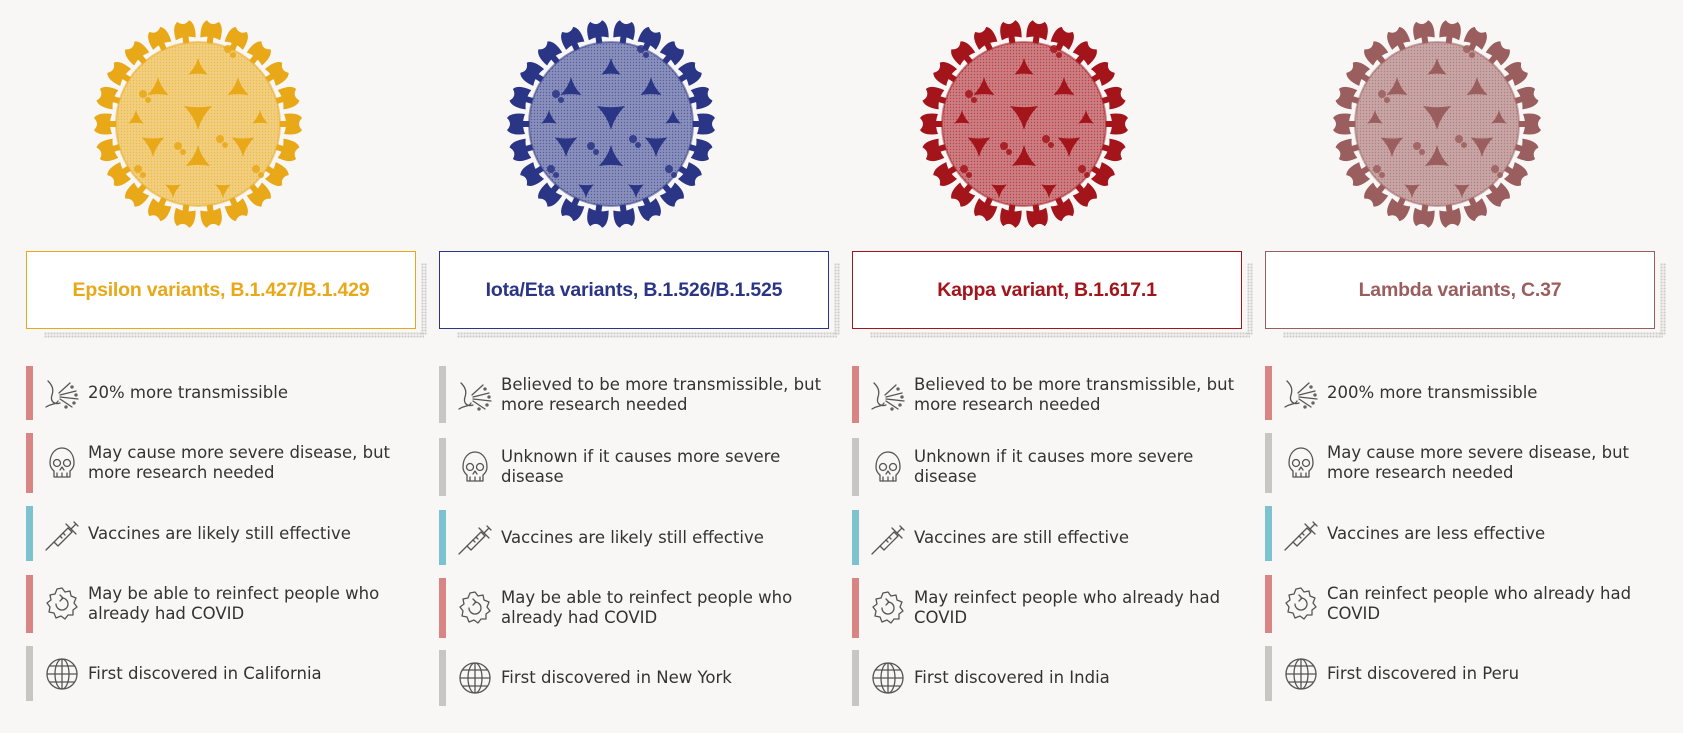 This screenshot has width=1683, height=733. I want to click on fact-text: First discovered in India, so click(1012, 677).